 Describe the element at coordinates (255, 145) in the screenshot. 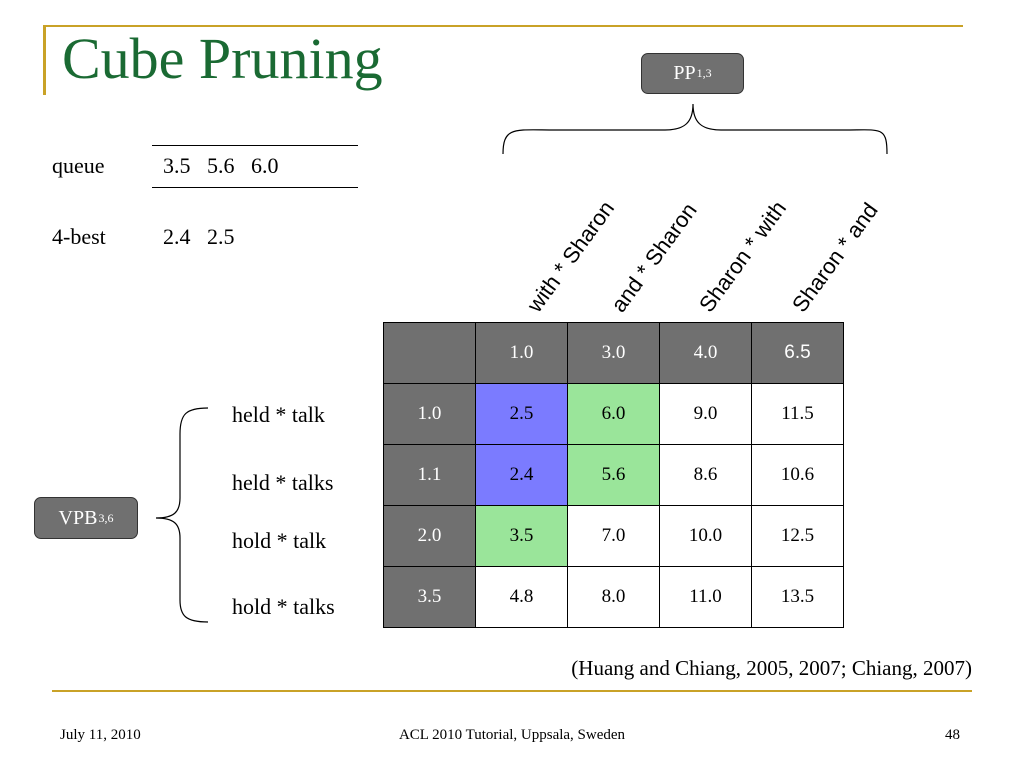

I see `queue-rule-top` at that location.